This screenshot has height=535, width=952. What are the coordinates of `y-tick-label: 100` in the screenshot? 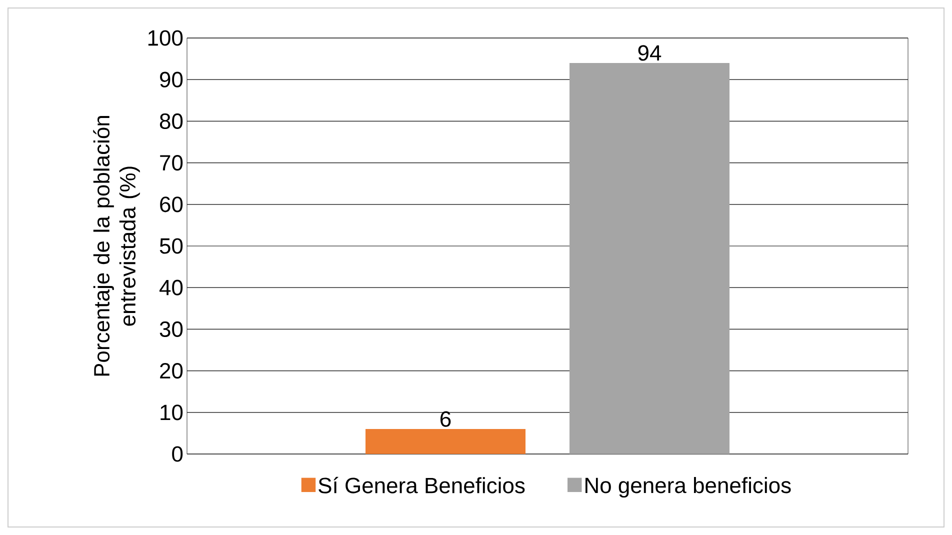 It's located at (165, 38).